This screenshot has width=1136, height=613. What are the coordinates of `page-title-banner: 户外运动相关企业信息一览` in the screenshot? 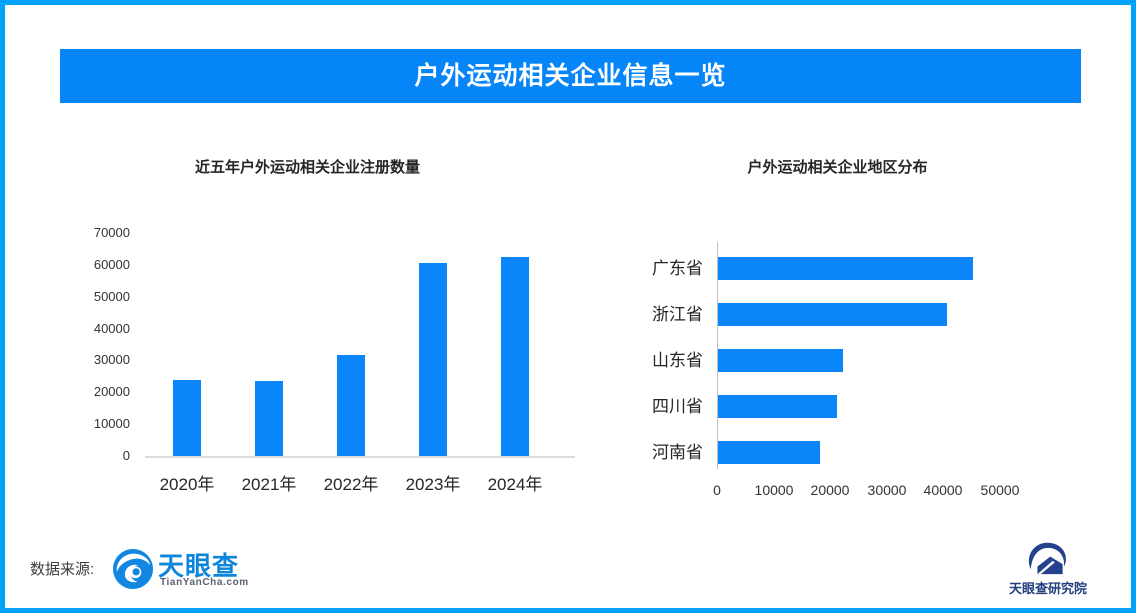 It's located at (570, 76).